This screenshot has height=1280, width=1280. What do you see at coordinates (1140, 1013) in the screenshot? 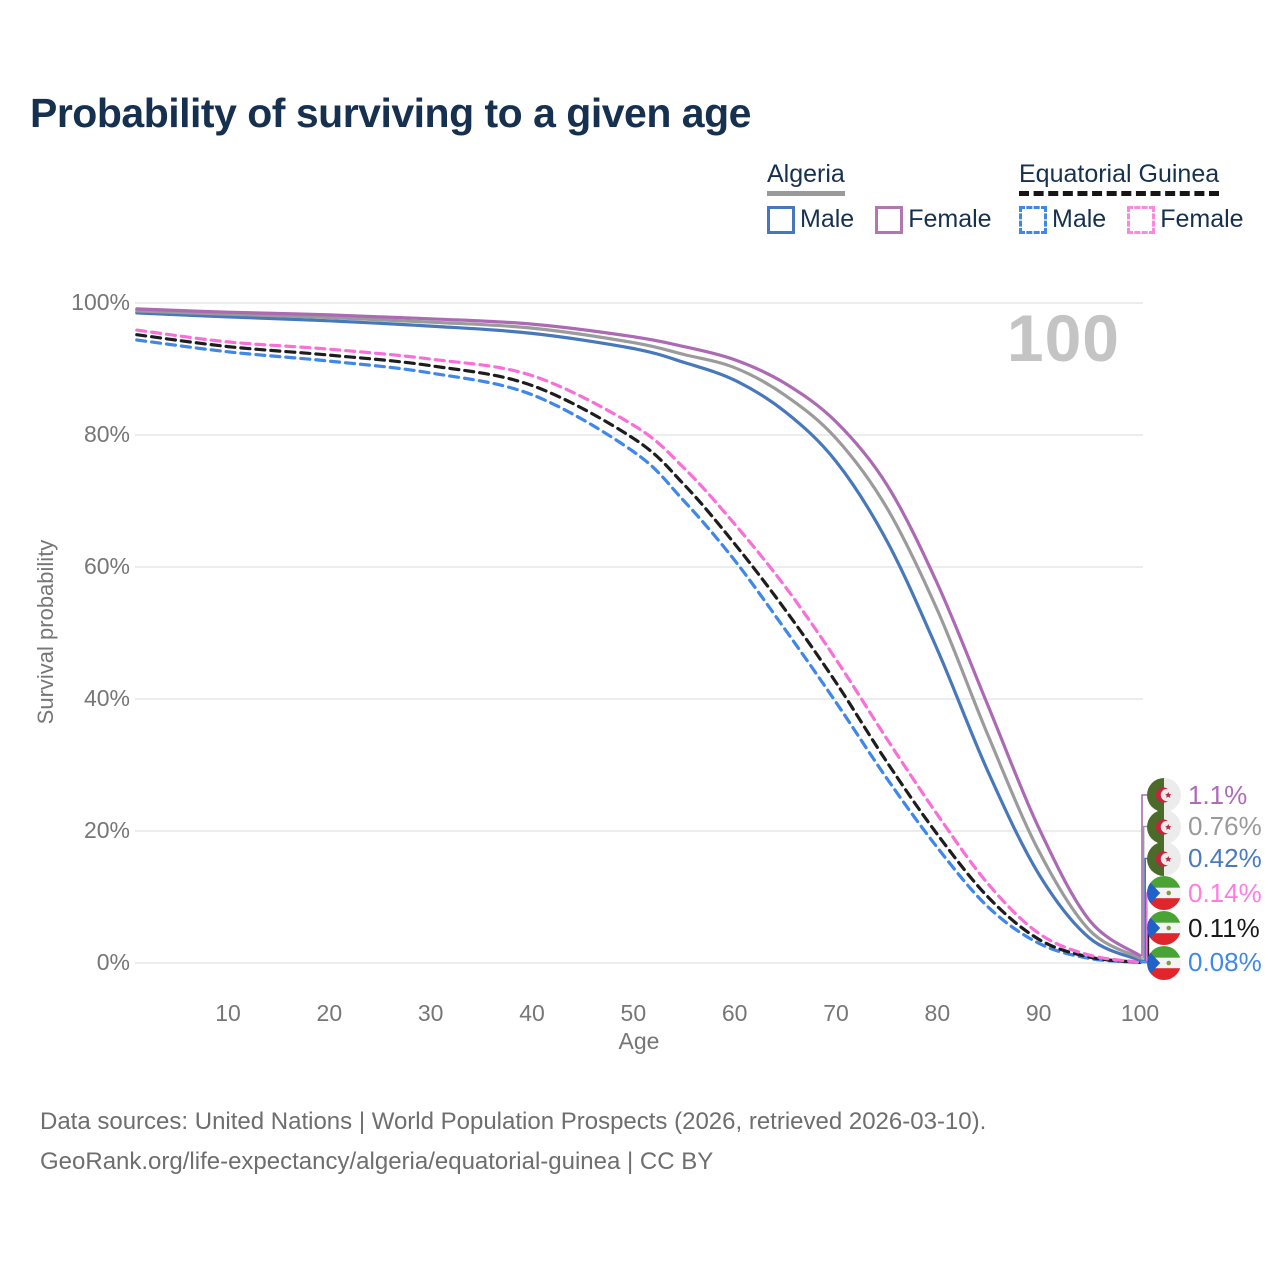
I see `x-tick-label: 100` at bounding box center [1140, 1013].